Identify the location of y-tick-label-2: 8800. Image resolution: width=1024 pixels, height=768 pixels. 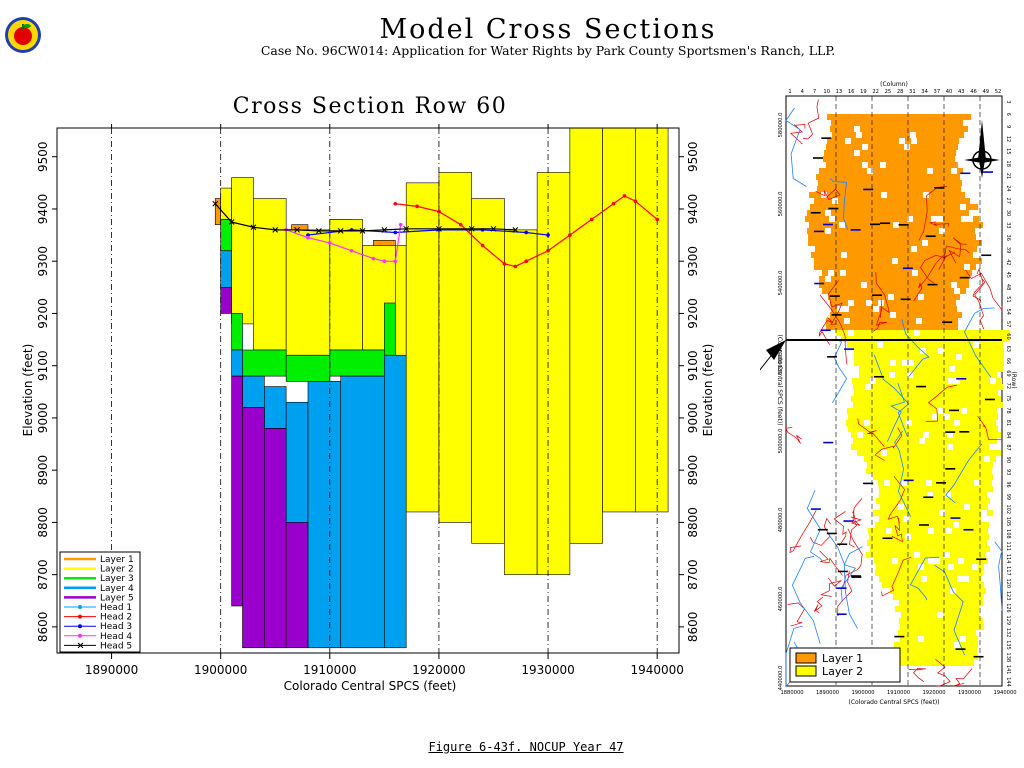
(43, 522).